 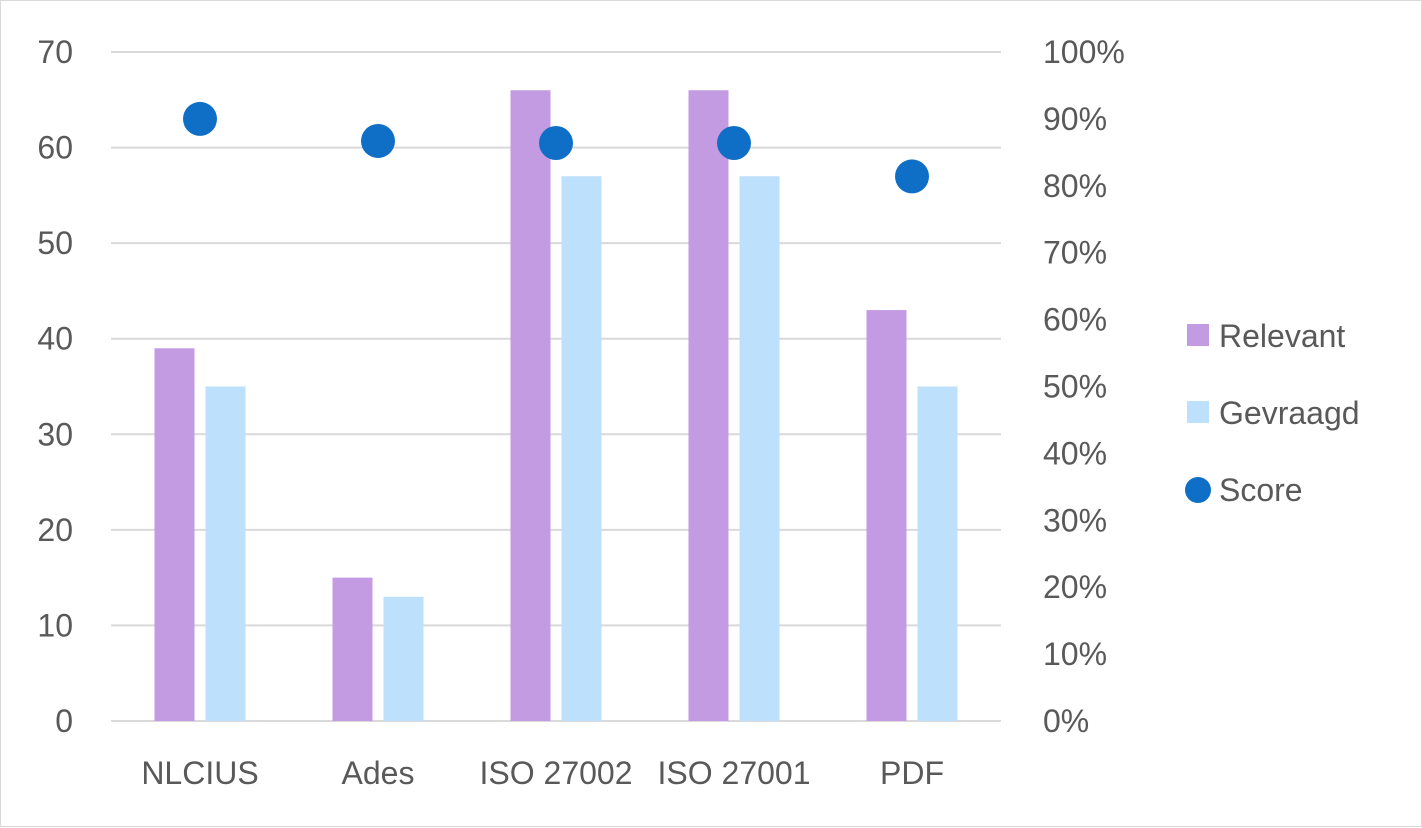 What do you see at coordinates (1075, 520) in the screenshot?
I see `right-tick-label: 30%` at bounding box center [1075, 520].